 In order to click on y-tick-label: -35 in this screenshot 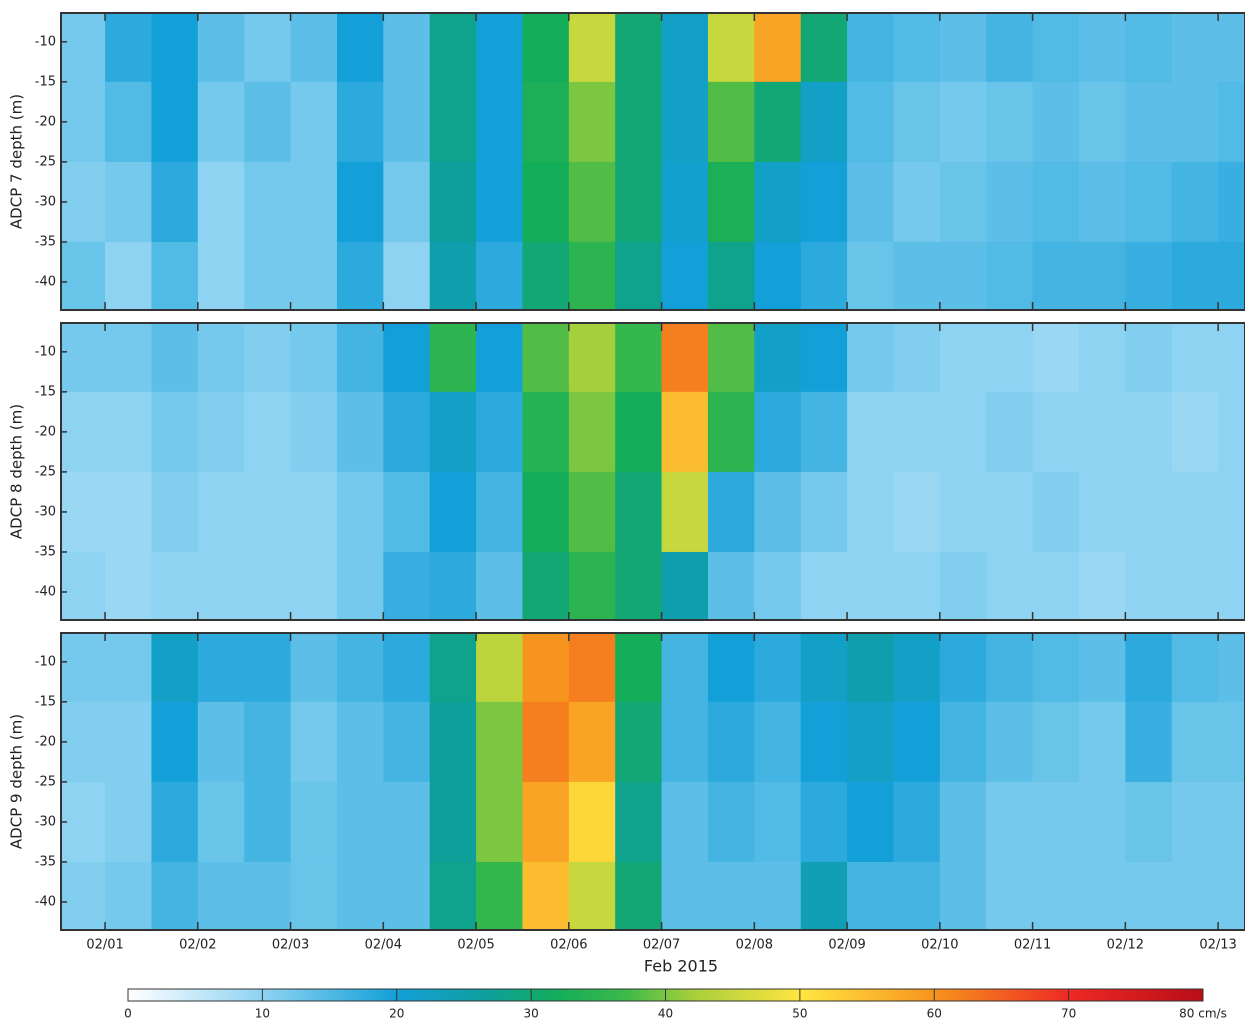, I will do `click(45, 241)`.